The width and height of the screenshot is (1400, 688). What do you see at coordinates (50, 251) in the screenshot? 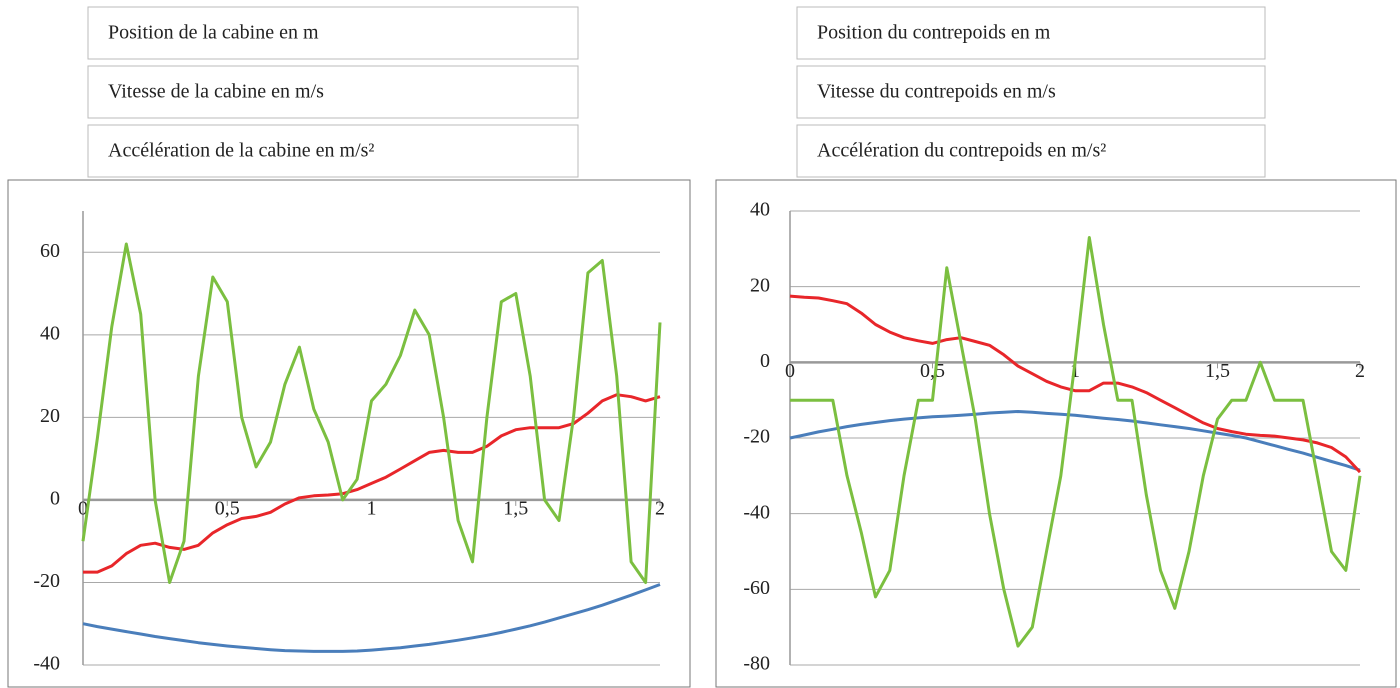
I see `y-tick-label: 60` at bounding box center [50, 251].